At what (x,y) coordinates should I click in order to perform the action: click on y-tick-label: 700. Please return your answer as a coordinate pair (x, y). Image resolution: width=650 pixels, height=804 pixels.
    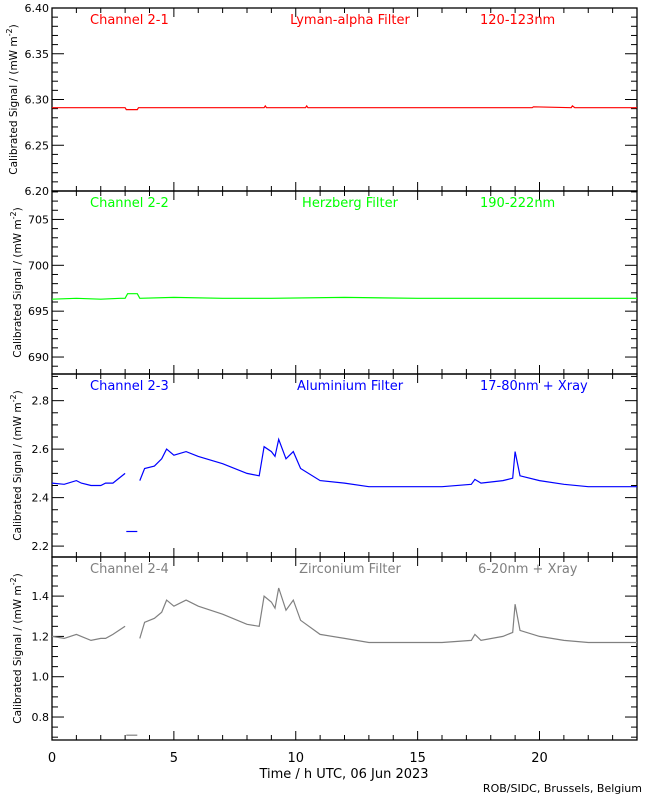
    Looking at the image, I should click on (38, 265).